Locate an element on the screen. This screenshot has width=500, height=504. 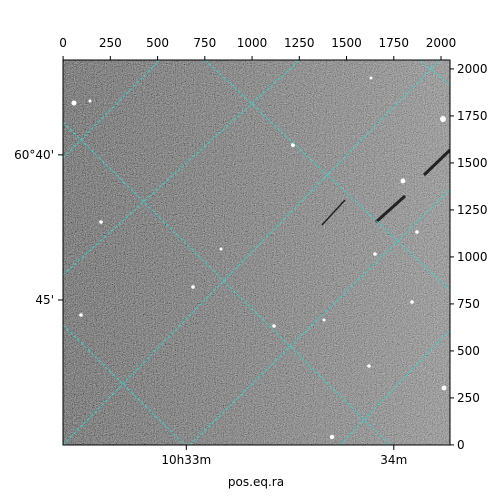
x-tick-label: 2000 is located at coordinates (441, 43).